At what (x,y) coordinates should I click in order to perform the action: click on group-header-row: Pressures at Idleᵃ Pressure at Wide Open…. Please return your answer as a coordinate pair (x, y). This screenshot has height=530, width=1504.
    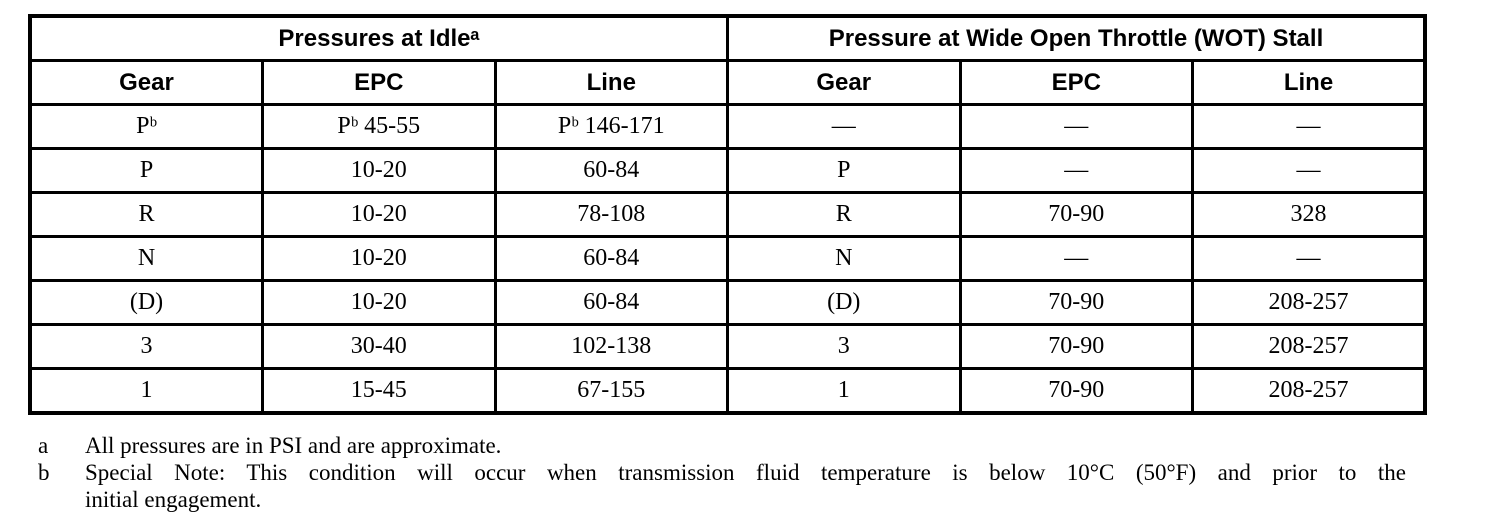
    Looking at the image, I should click on (727, 38).